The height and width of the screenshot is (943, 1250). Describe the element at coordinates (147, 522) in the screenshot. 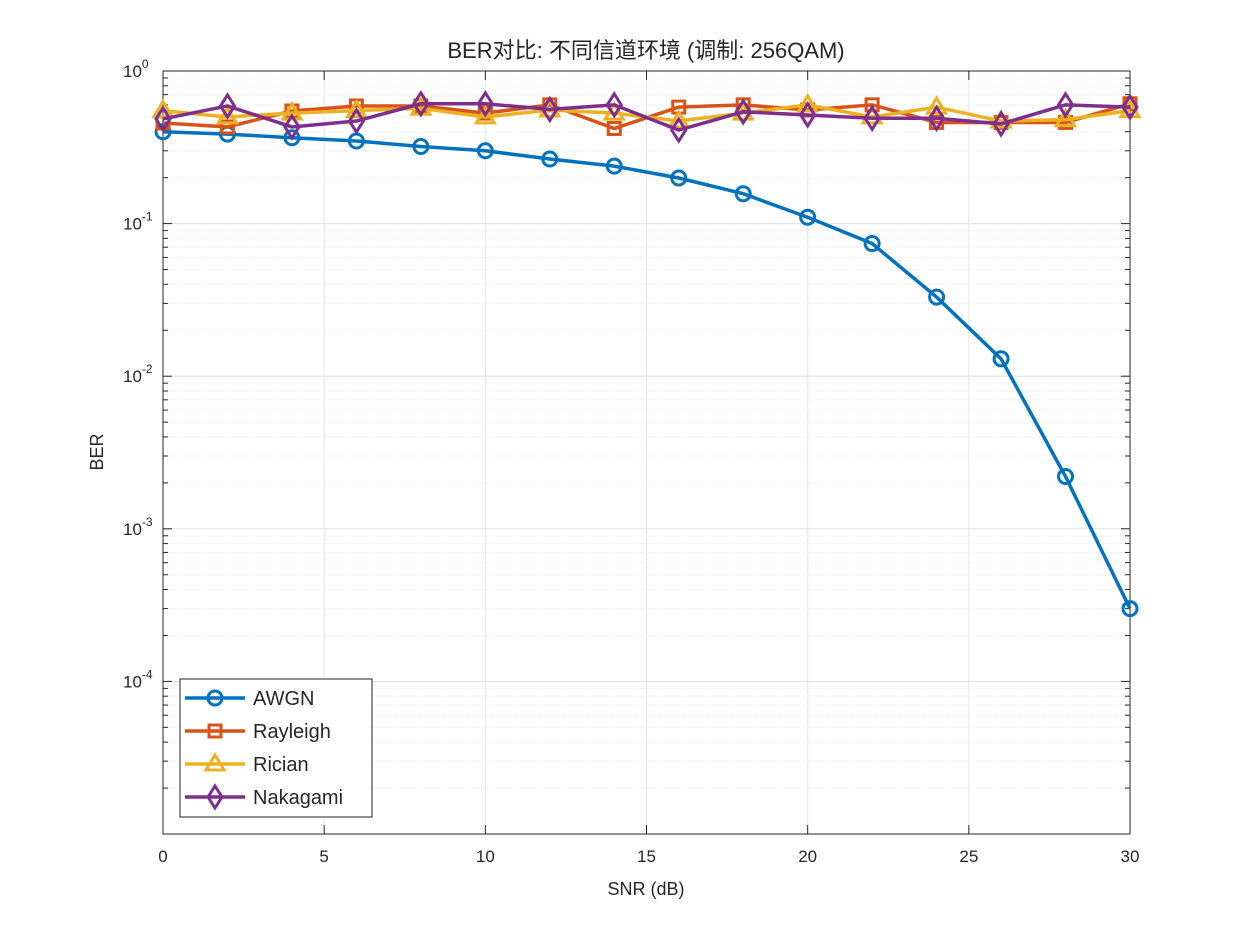

I see `y-tick-exponent: -3` at that location.